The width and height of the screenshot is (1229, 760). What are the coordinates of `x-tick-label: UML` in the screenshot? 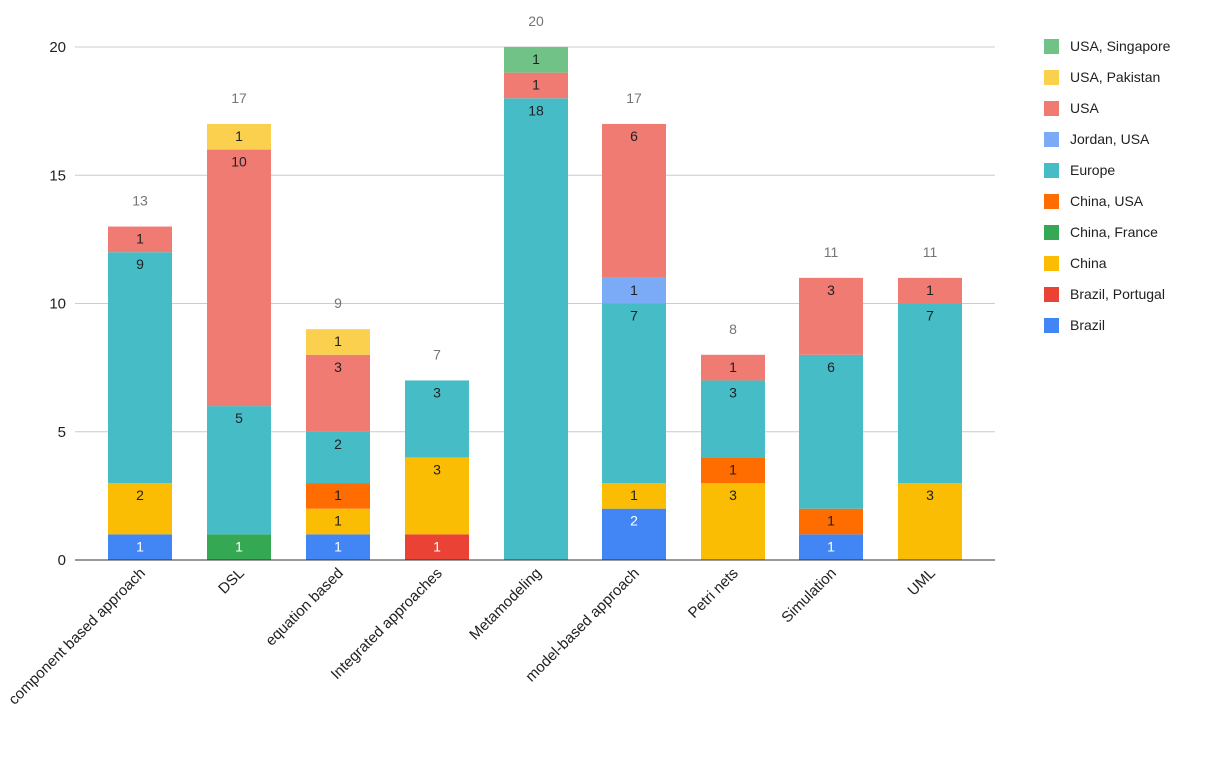 It's located at (921, 582).